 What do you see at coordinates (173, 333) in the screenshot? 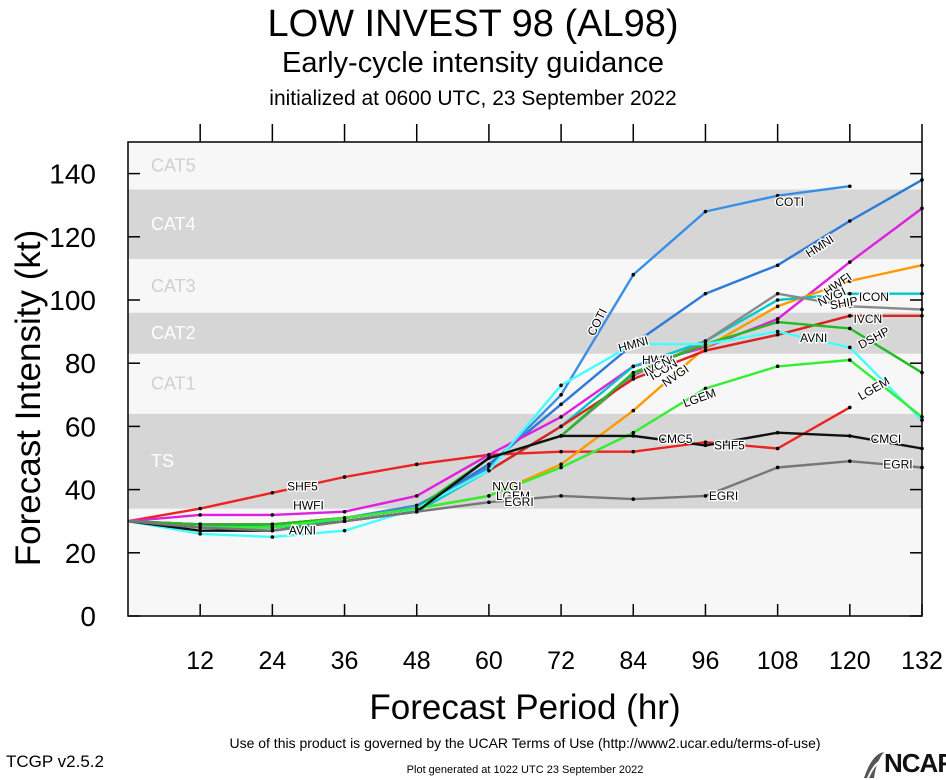
I see `band-label-cat2: CAT2` at bounding box center [173, 333].